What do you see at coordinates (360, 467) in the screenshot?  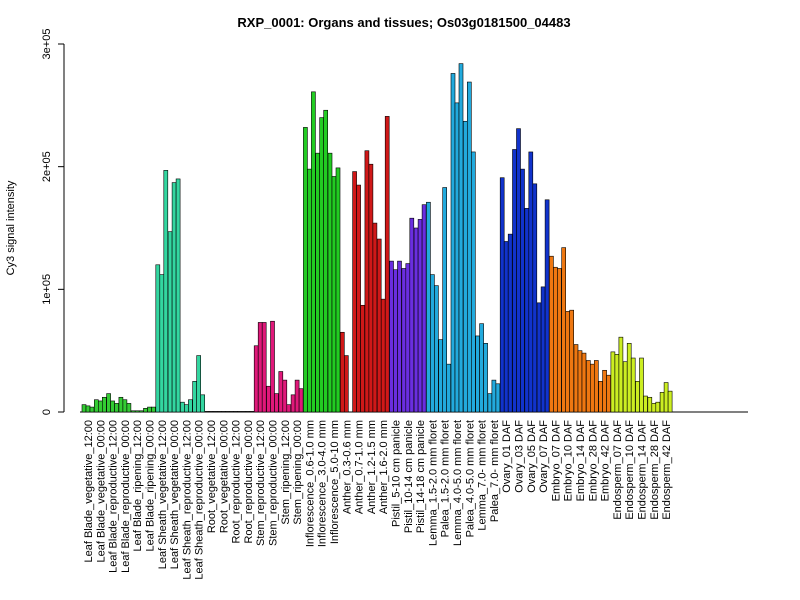 I see `x-tick-label: Anther_0.7-1.0 mm` at bounding box center [360, 467].